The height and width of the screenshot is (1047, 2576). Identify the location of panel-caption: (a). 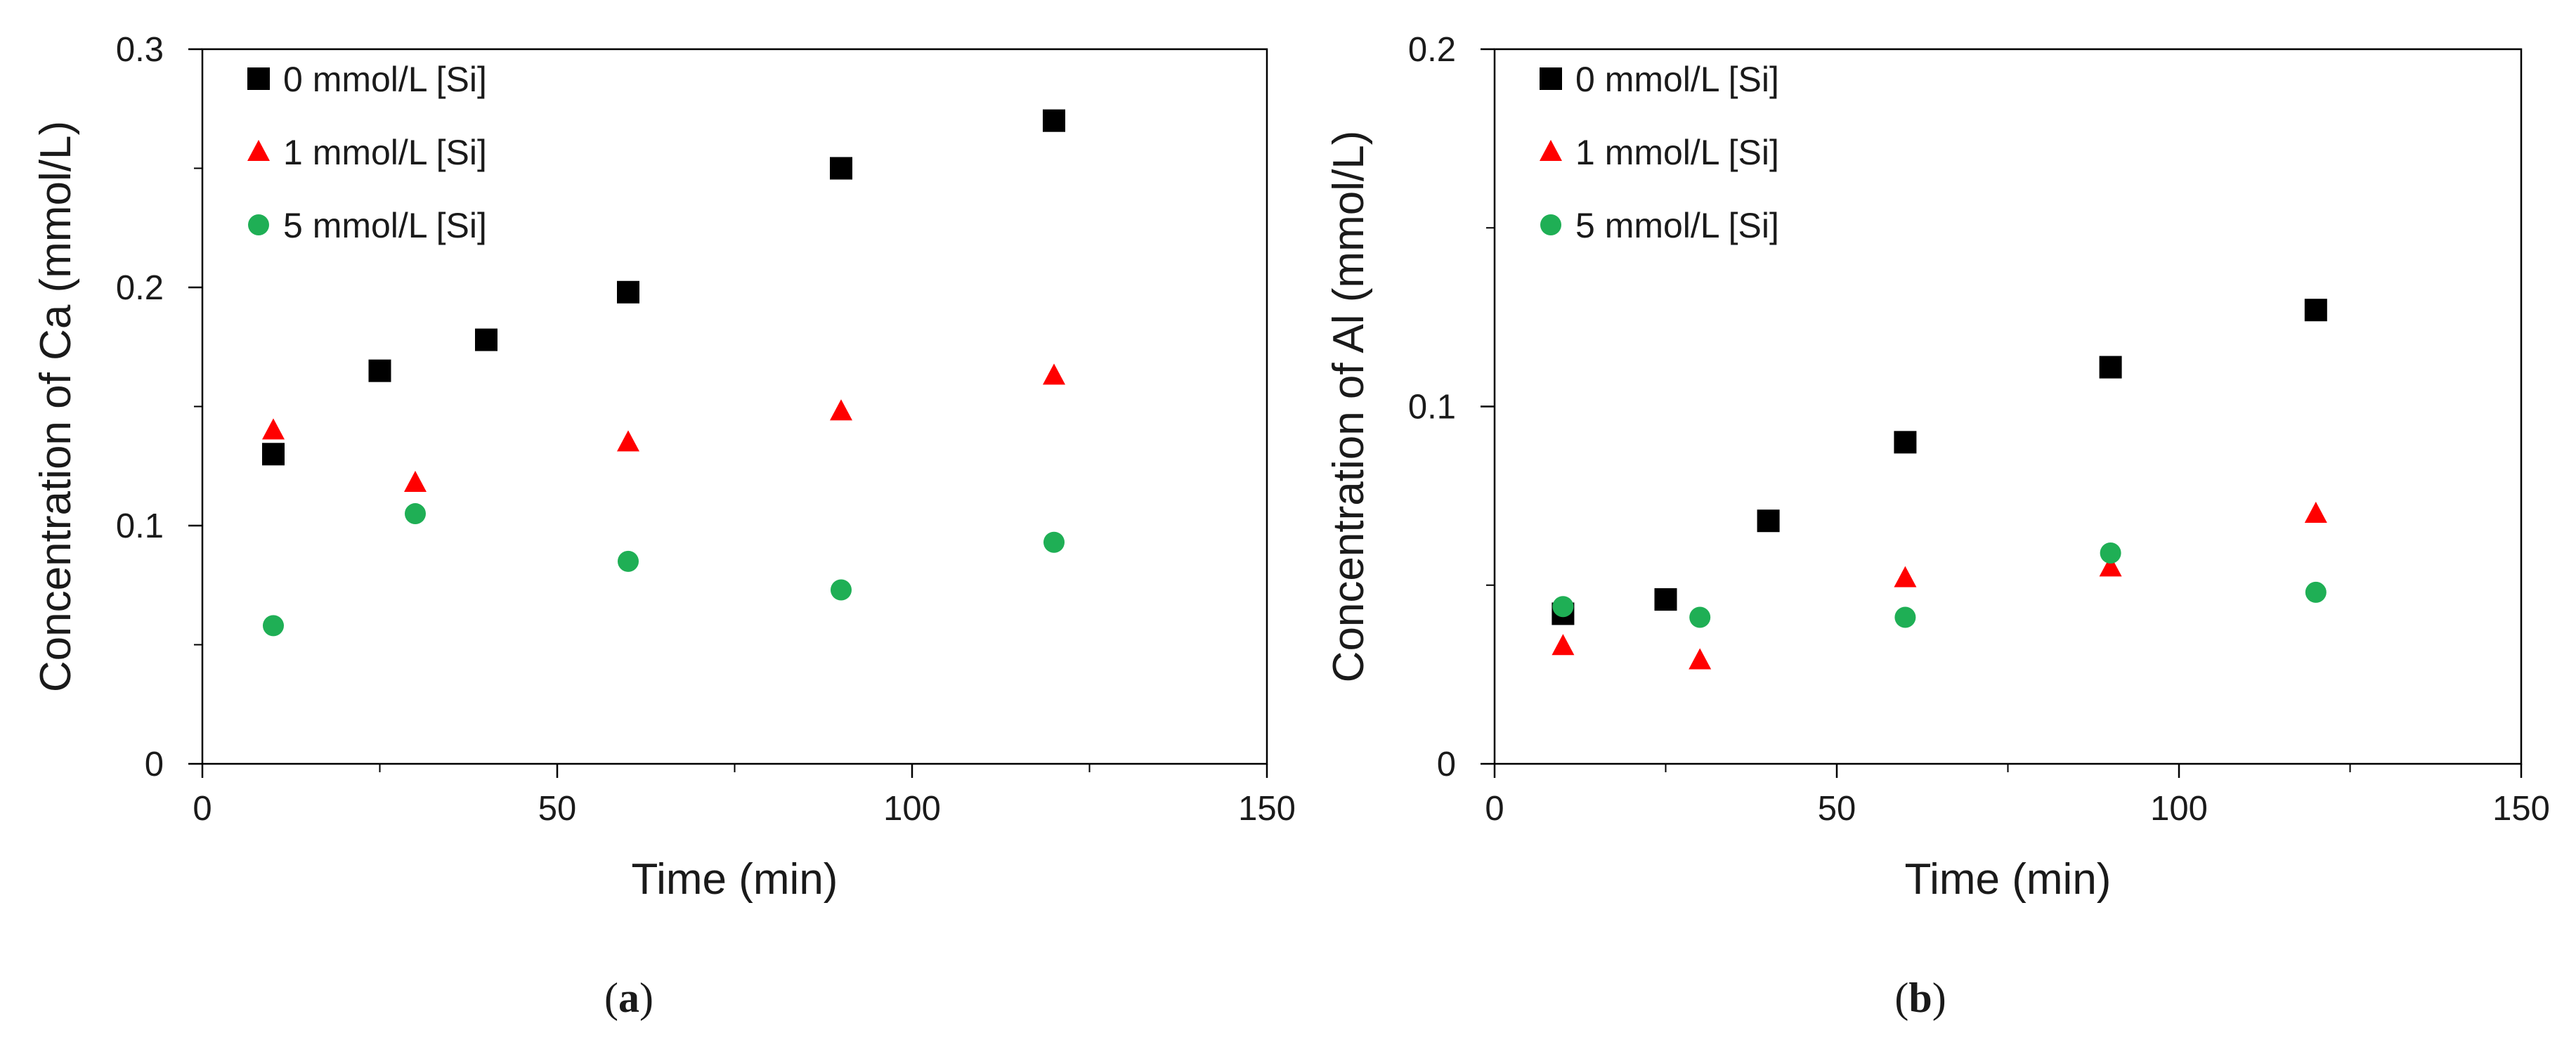
(628, 998).